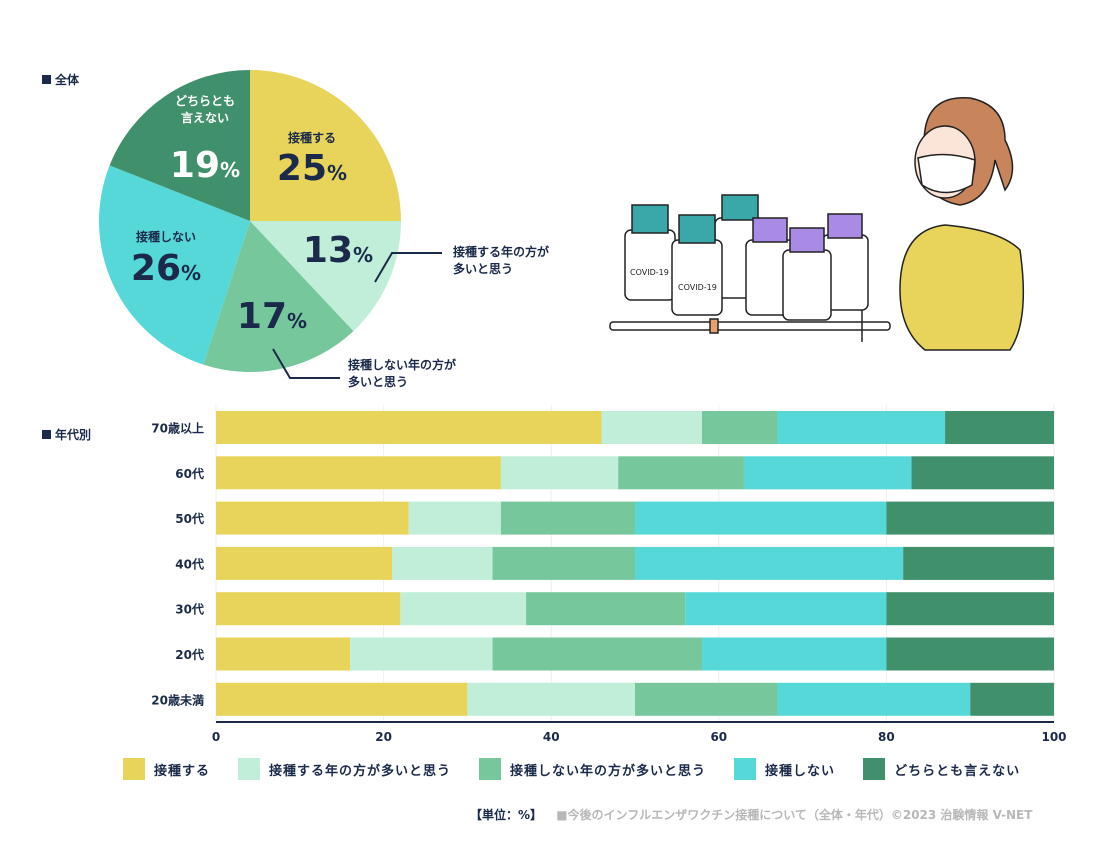 This screenshot has width=1100, height=850. What do you see at coordinates (501, 251) in the screenshot?
I see `pie-category-label: 接種する年の方が` at bounding box center [501, 251].